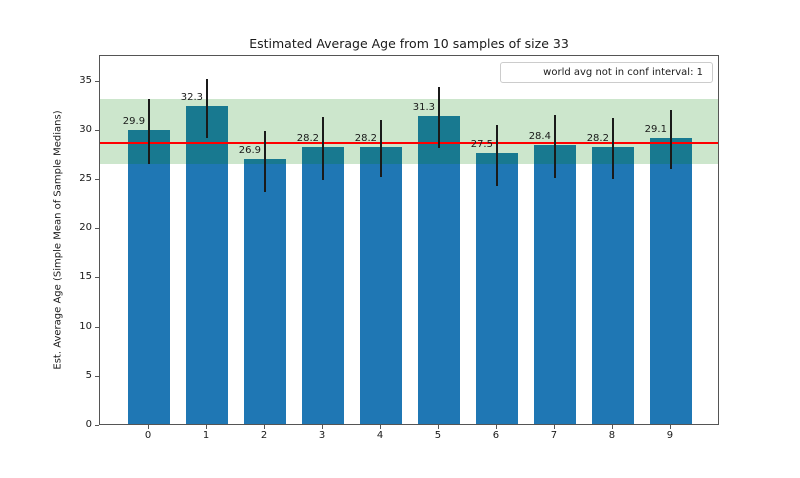  I want to click on bar-value-label: 29.1, so click(655, 129).